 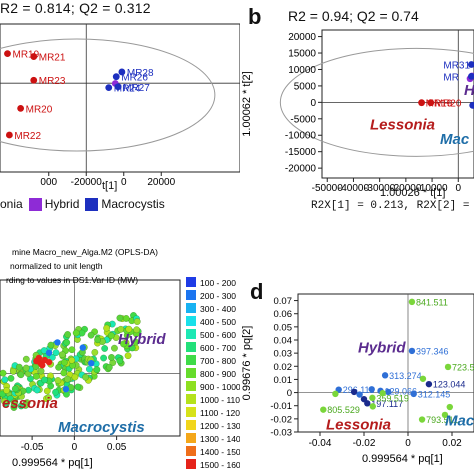 What do you see at coordinates (220, 387) in the screenshot?
I see `color-scale-label: 900 - 1000` at bounding box center [220, 387].